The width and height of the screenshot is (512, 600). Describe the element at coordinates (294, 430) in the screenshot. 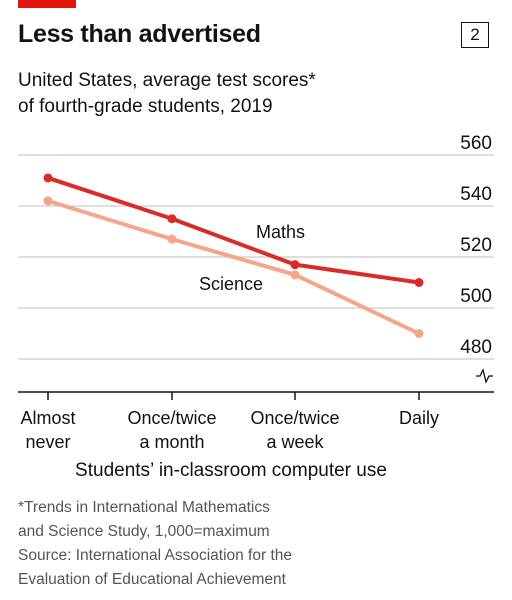

I see `x-tick-label: Once/twice a week` at that location.